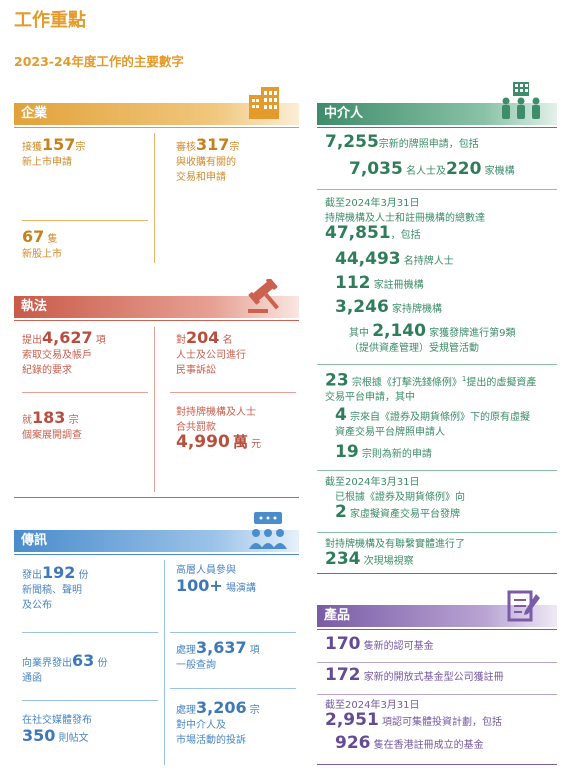  I want to click on stat-licensed-corporations: 3,246 家持牌機構, so click(388, 307).